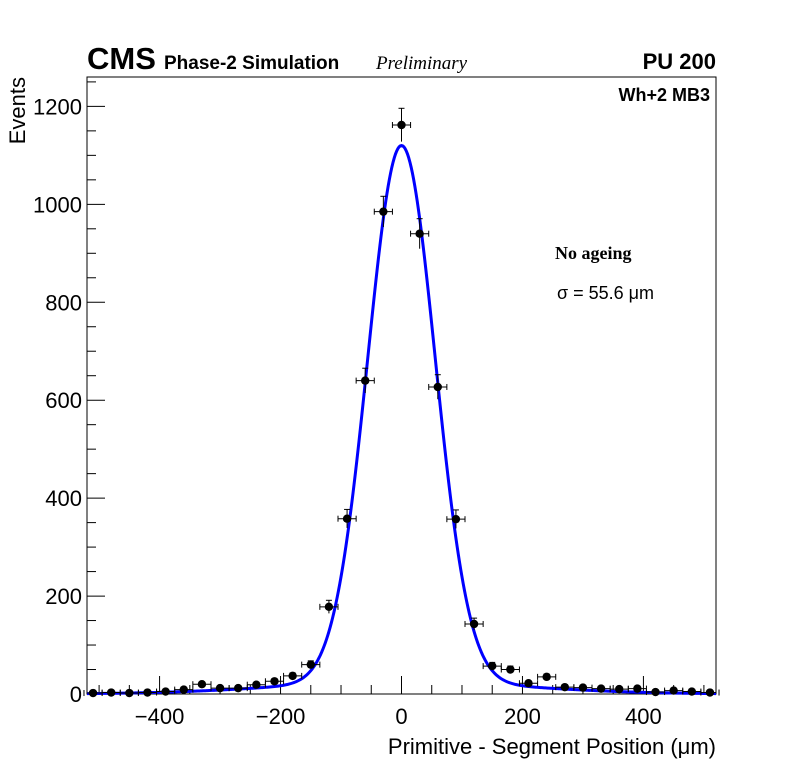 The height and width of the screenshot is (772, 796). What do you see at coordinates (679, 61) in the screenshot?
I see `pileup-label: PU 200` at bounding box center [679, 61].